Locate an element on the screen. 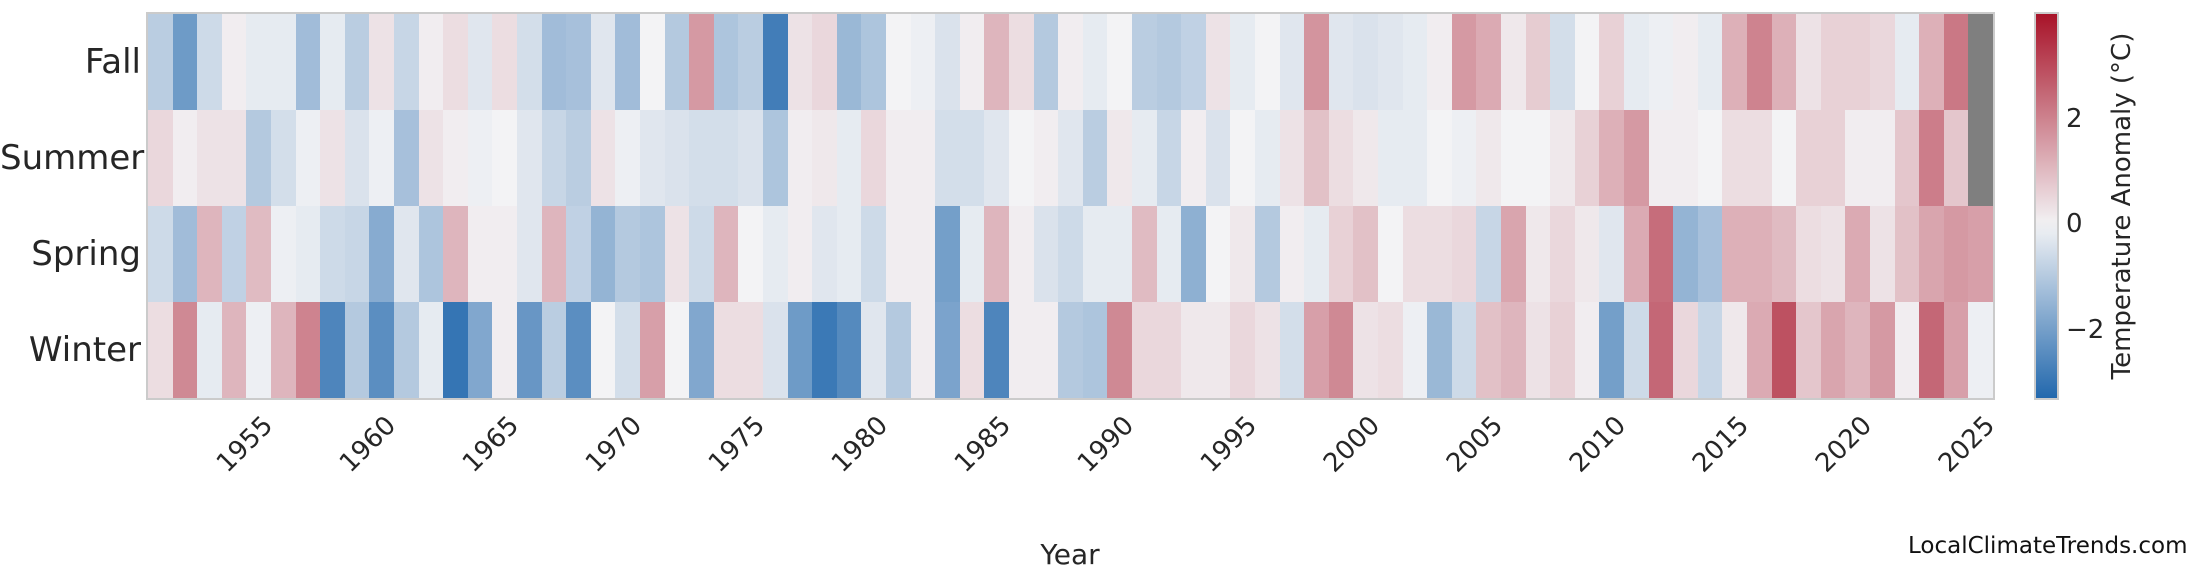 This screenshot has width=2200, height=585. x-tick-label: 2010 is located at coordinates (1597, 444).